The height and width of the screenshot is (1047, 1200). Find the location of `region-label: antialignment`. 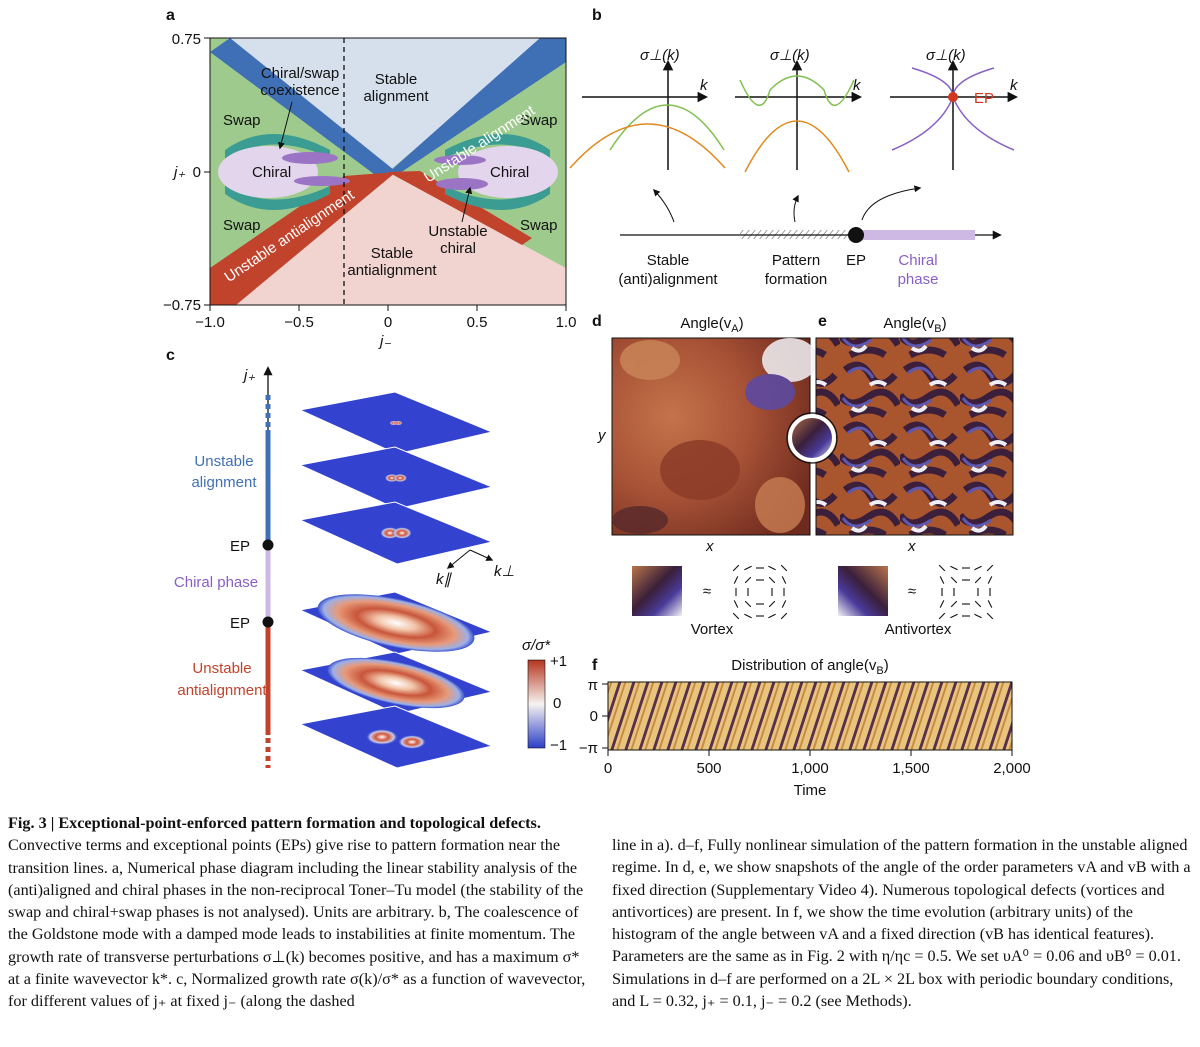

region-label: antialignment is located at coordinates (392, 270).